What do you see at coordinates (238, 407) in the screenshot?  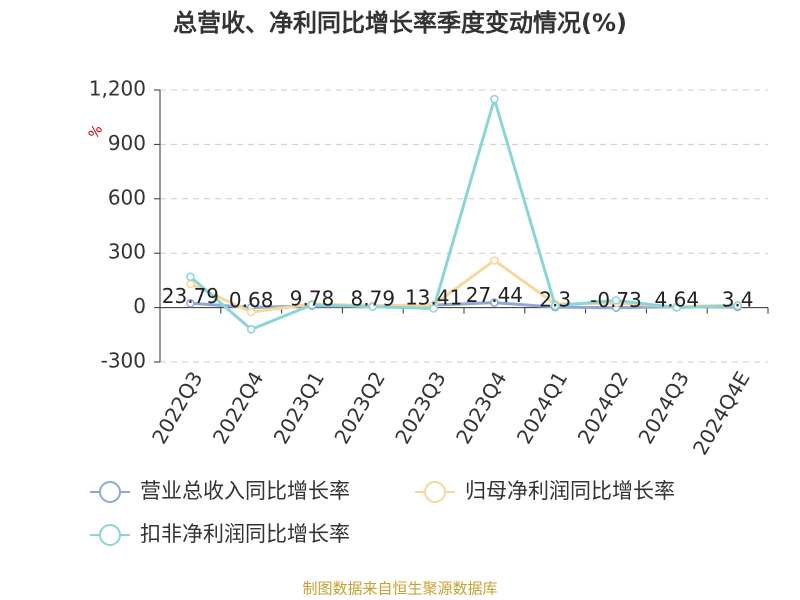 I see `x-tick-label: 2022Q4` at bounding box center [238, 407].